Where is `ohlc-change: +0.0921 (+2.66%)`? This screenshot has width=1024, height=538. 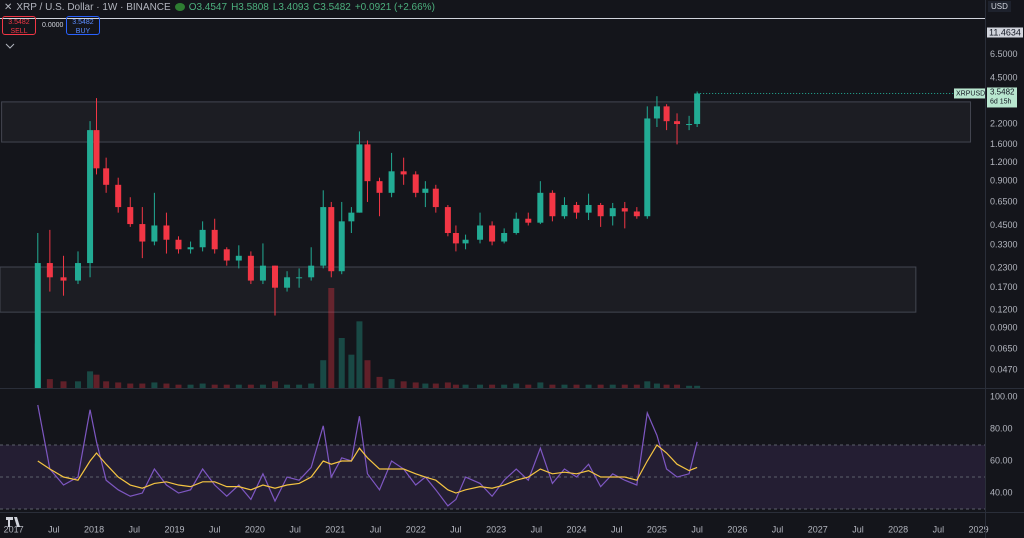 ohlc-change: +0.0921 (+2.66%) is located at coordinates (394, 7).